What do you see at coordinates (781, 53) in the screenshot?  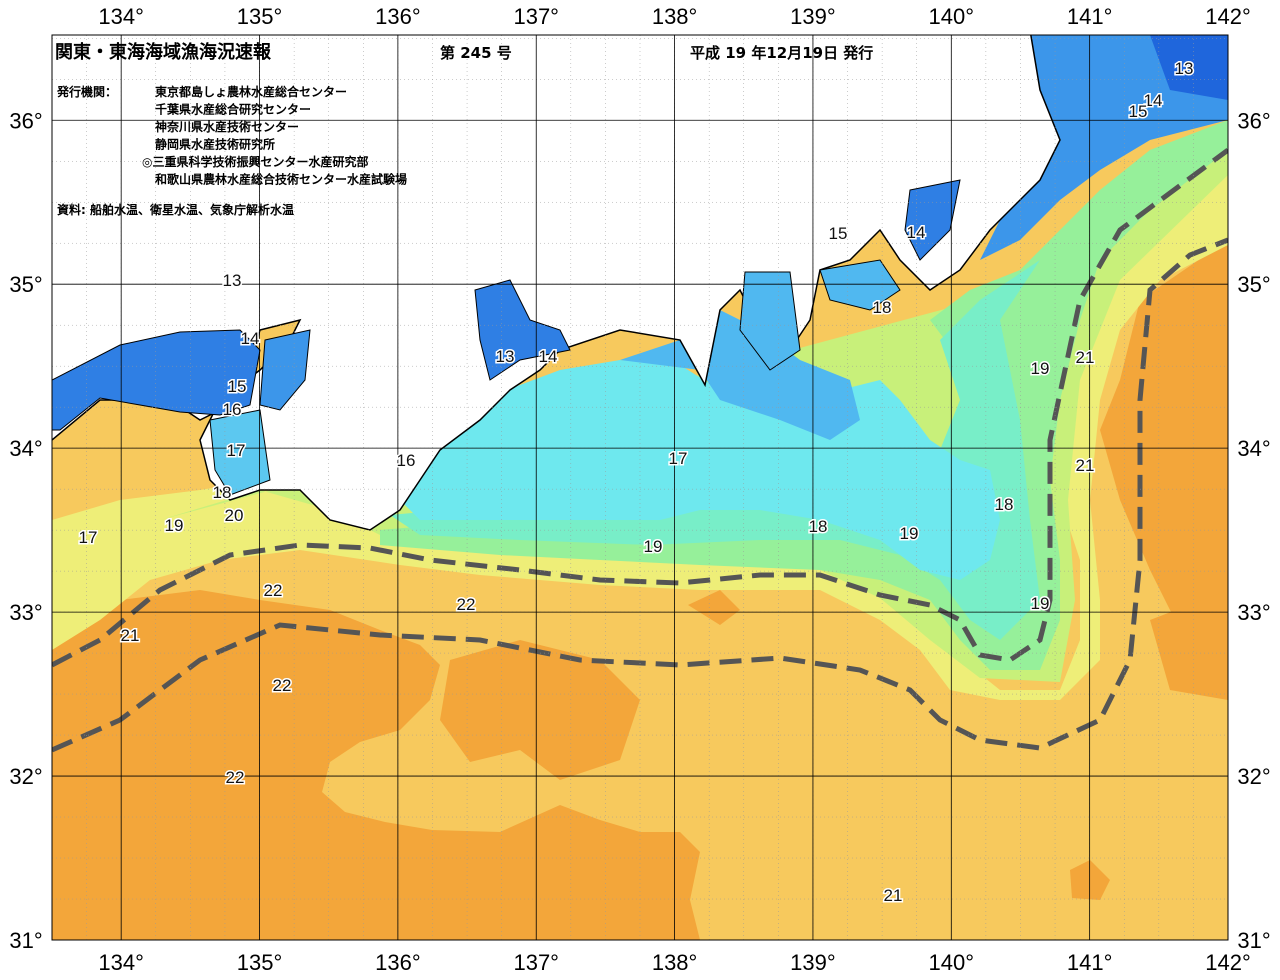 I see `date: 平成 19 年12月19日 発行` at bounding box center [781, 53].